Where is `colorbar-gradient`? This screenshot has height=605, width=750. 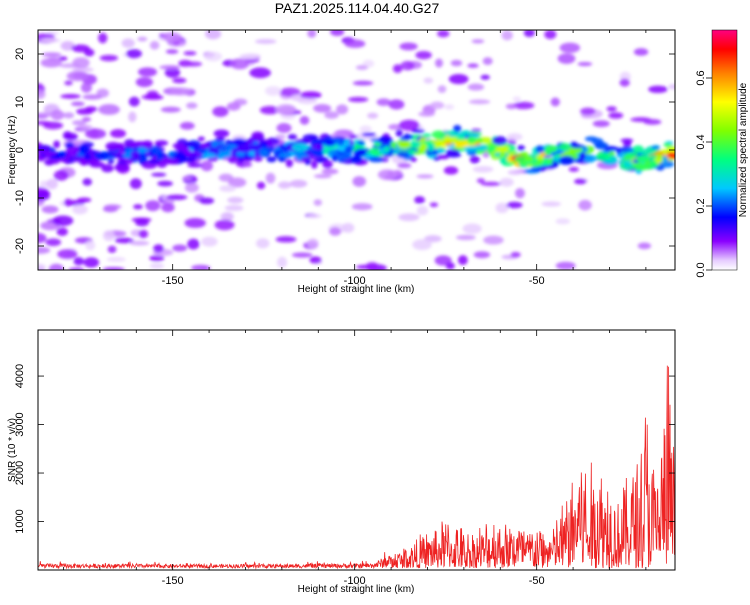
colorbar-gradient is located at coordinates (724, 150).